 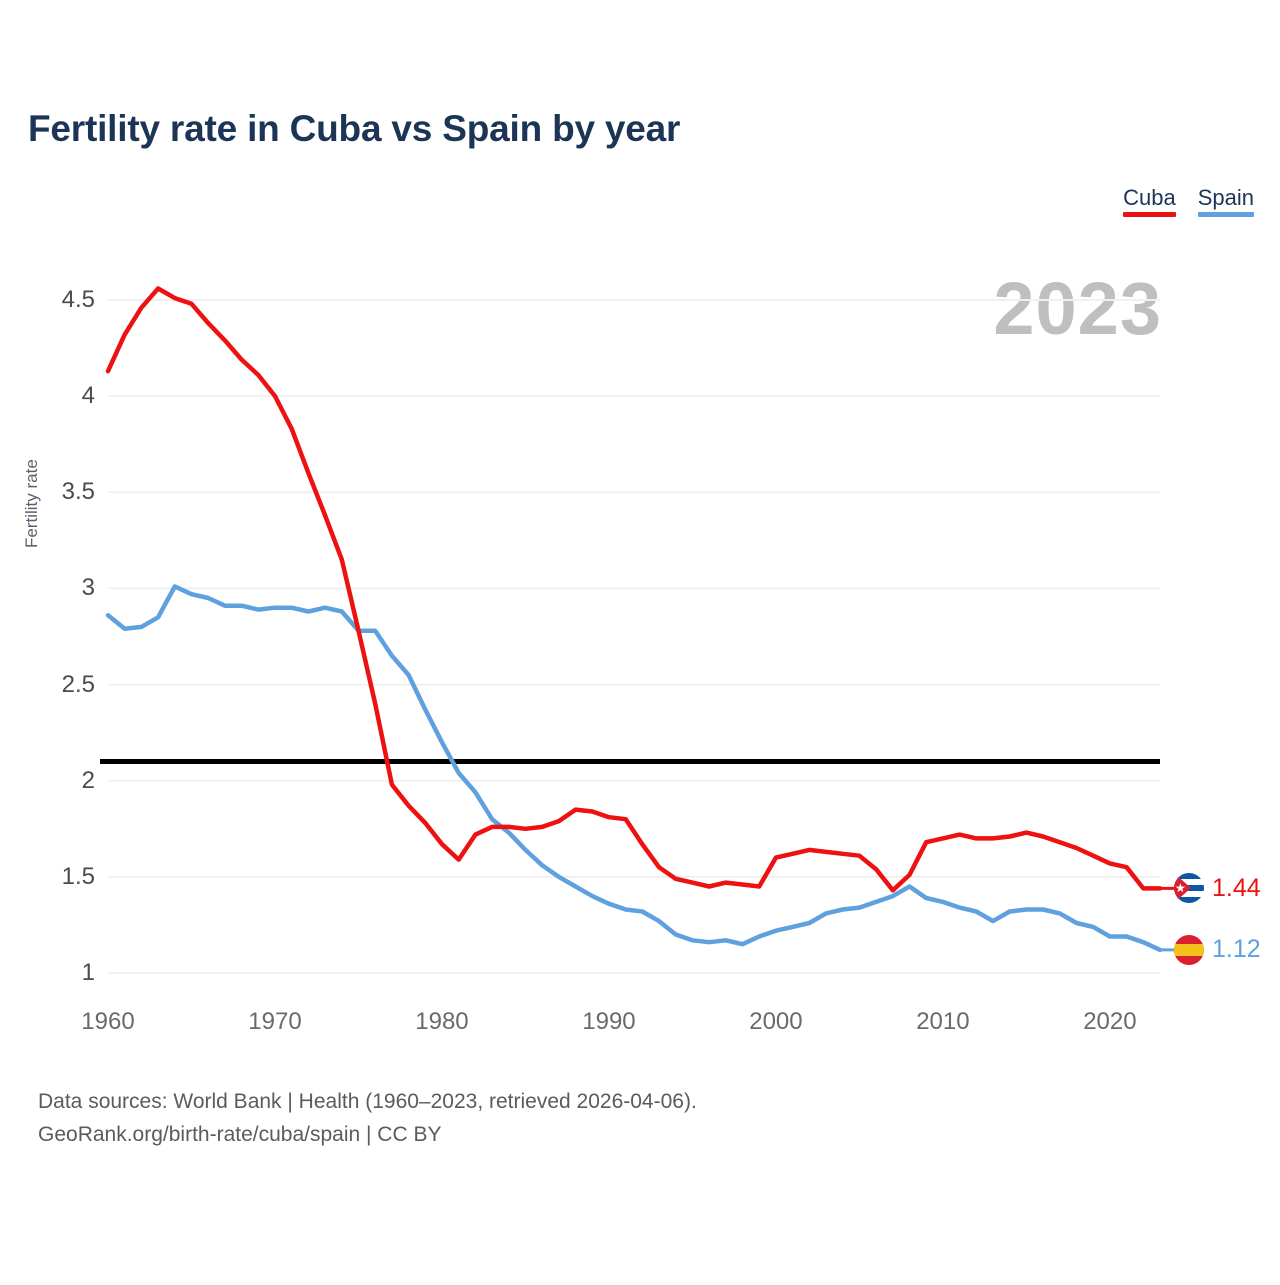 What do you see at coordinates (48, 640) in the screenshot?
I see `y-axis-tick-labels: 1 1.5 2 2.5 3 3.5 4 4.5` at bounding box center [48, 640].